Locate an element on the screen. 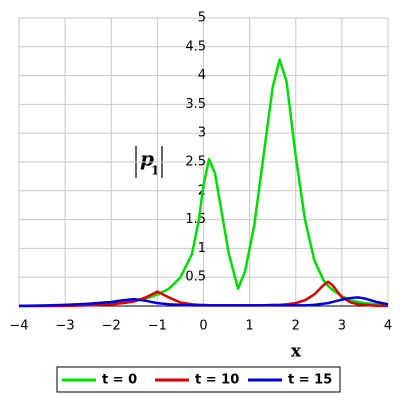  data-line is located at coordinates (203, 302).